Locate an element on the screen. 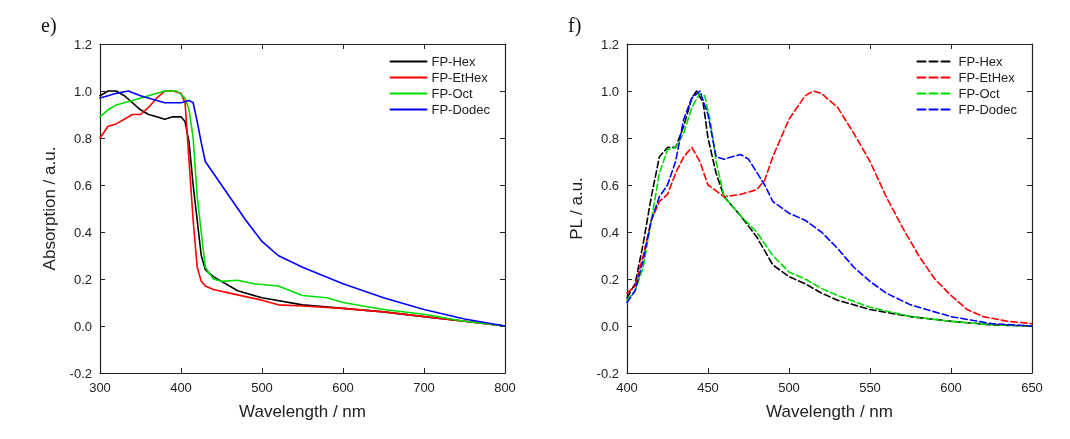  x-tick-label: 800 is located at coordinates (505, 387).